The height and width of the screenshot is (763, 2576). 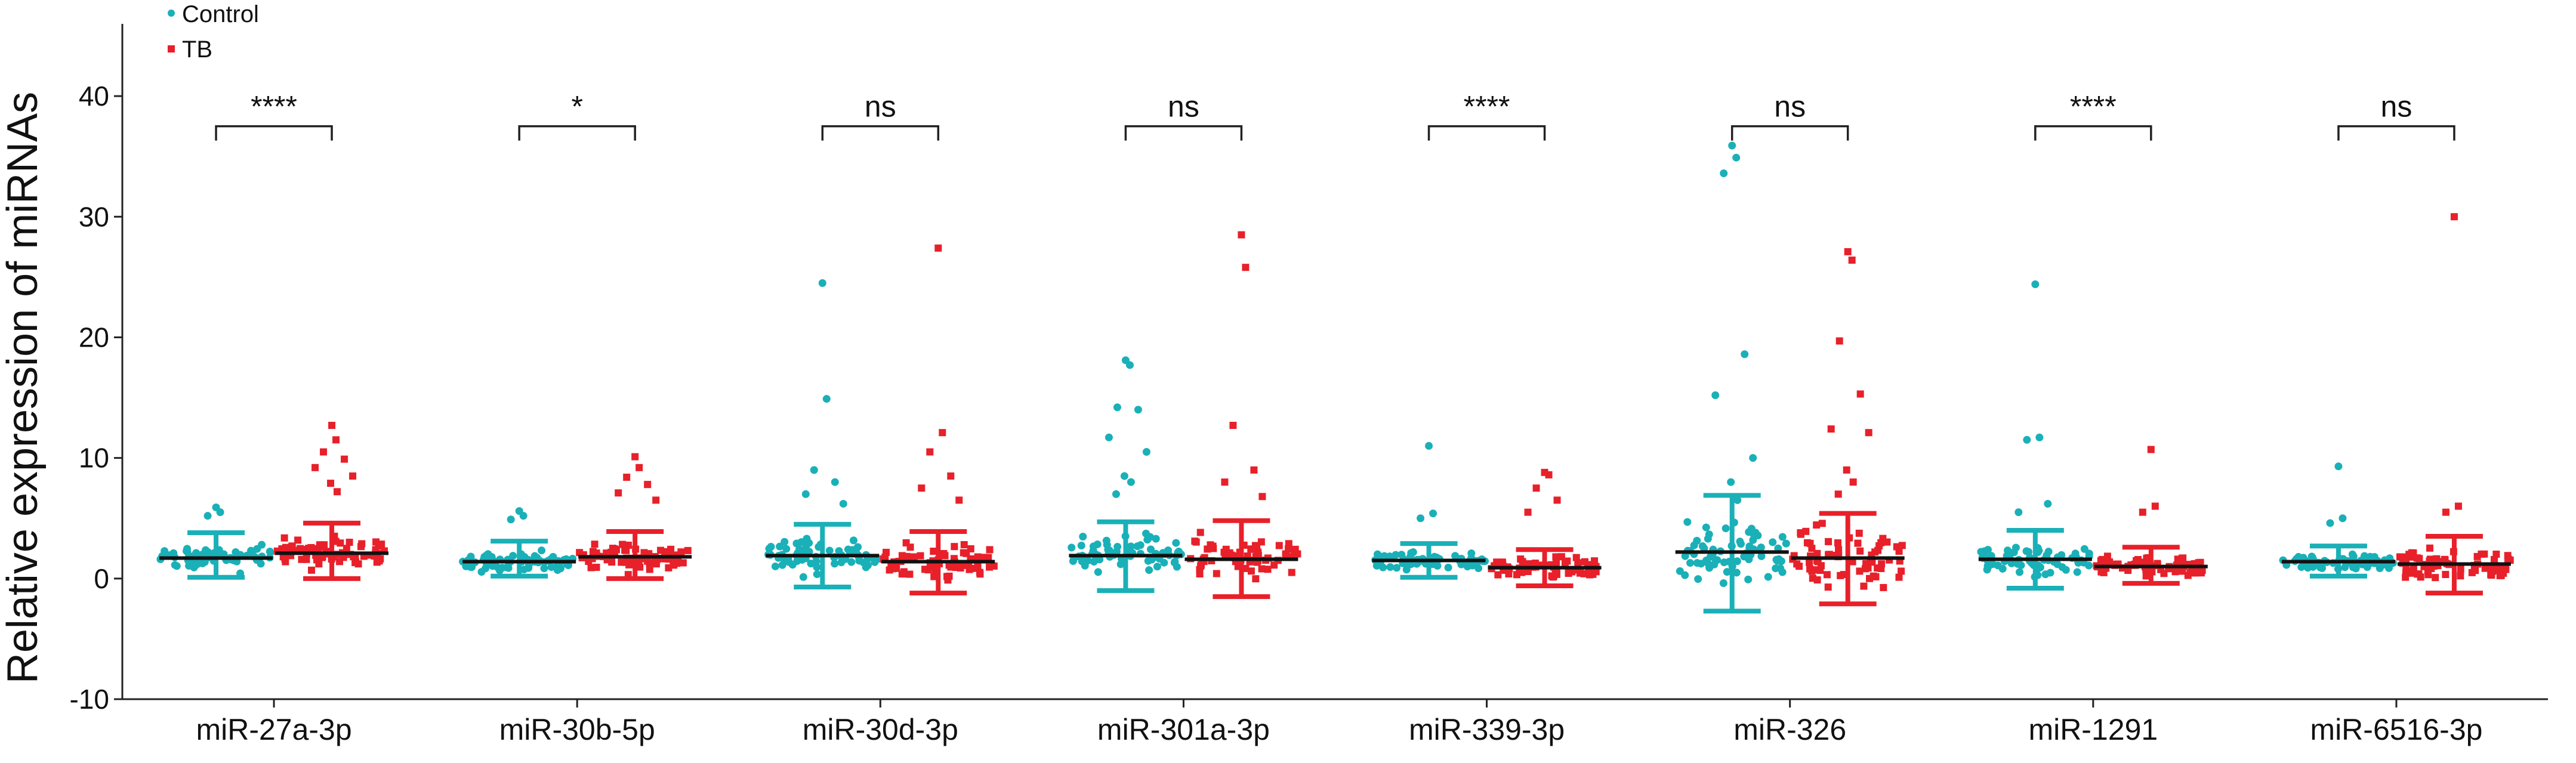 I want to click on significance-label: ns, so click(x=1790, y=106).